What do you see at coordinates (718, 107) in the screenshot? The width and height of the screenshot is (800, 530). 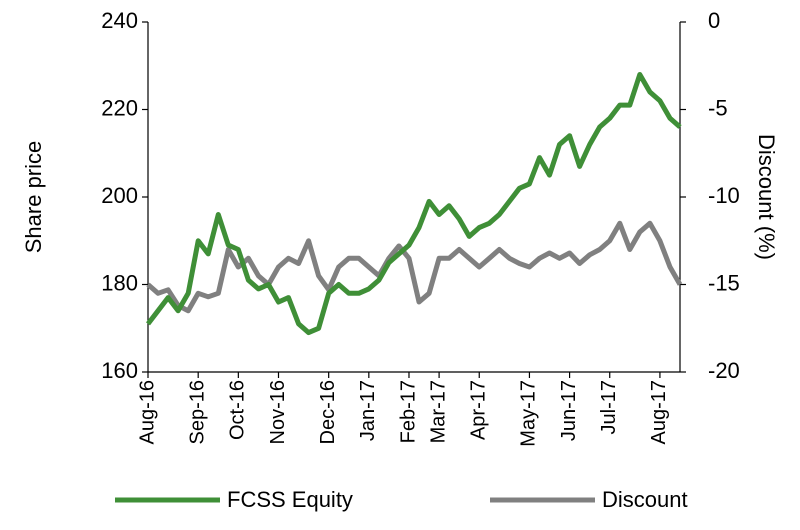 I see `y2-tick-label: -5` at bounding box center [718, 107].